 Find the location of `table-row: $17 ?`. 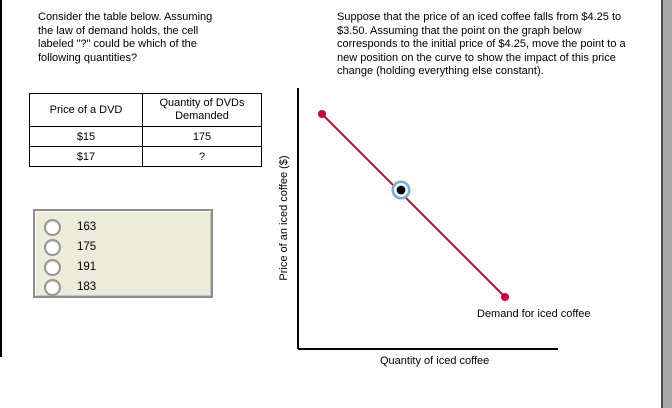

table-row: $17 ? is located at coordinates (145, 156).